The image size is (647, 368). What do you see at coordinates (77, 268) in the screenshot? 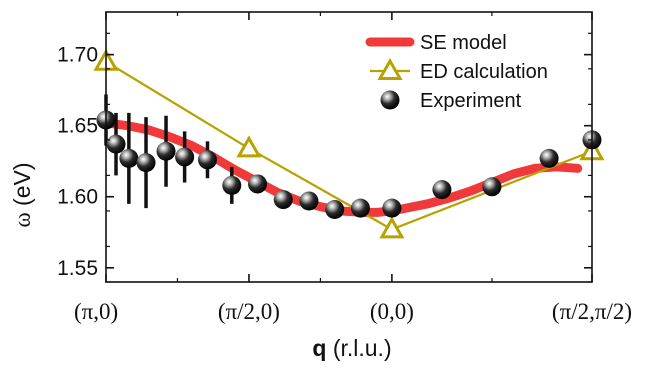
I see `y-tick-label: 1.55` at bounding box center [77, 268].